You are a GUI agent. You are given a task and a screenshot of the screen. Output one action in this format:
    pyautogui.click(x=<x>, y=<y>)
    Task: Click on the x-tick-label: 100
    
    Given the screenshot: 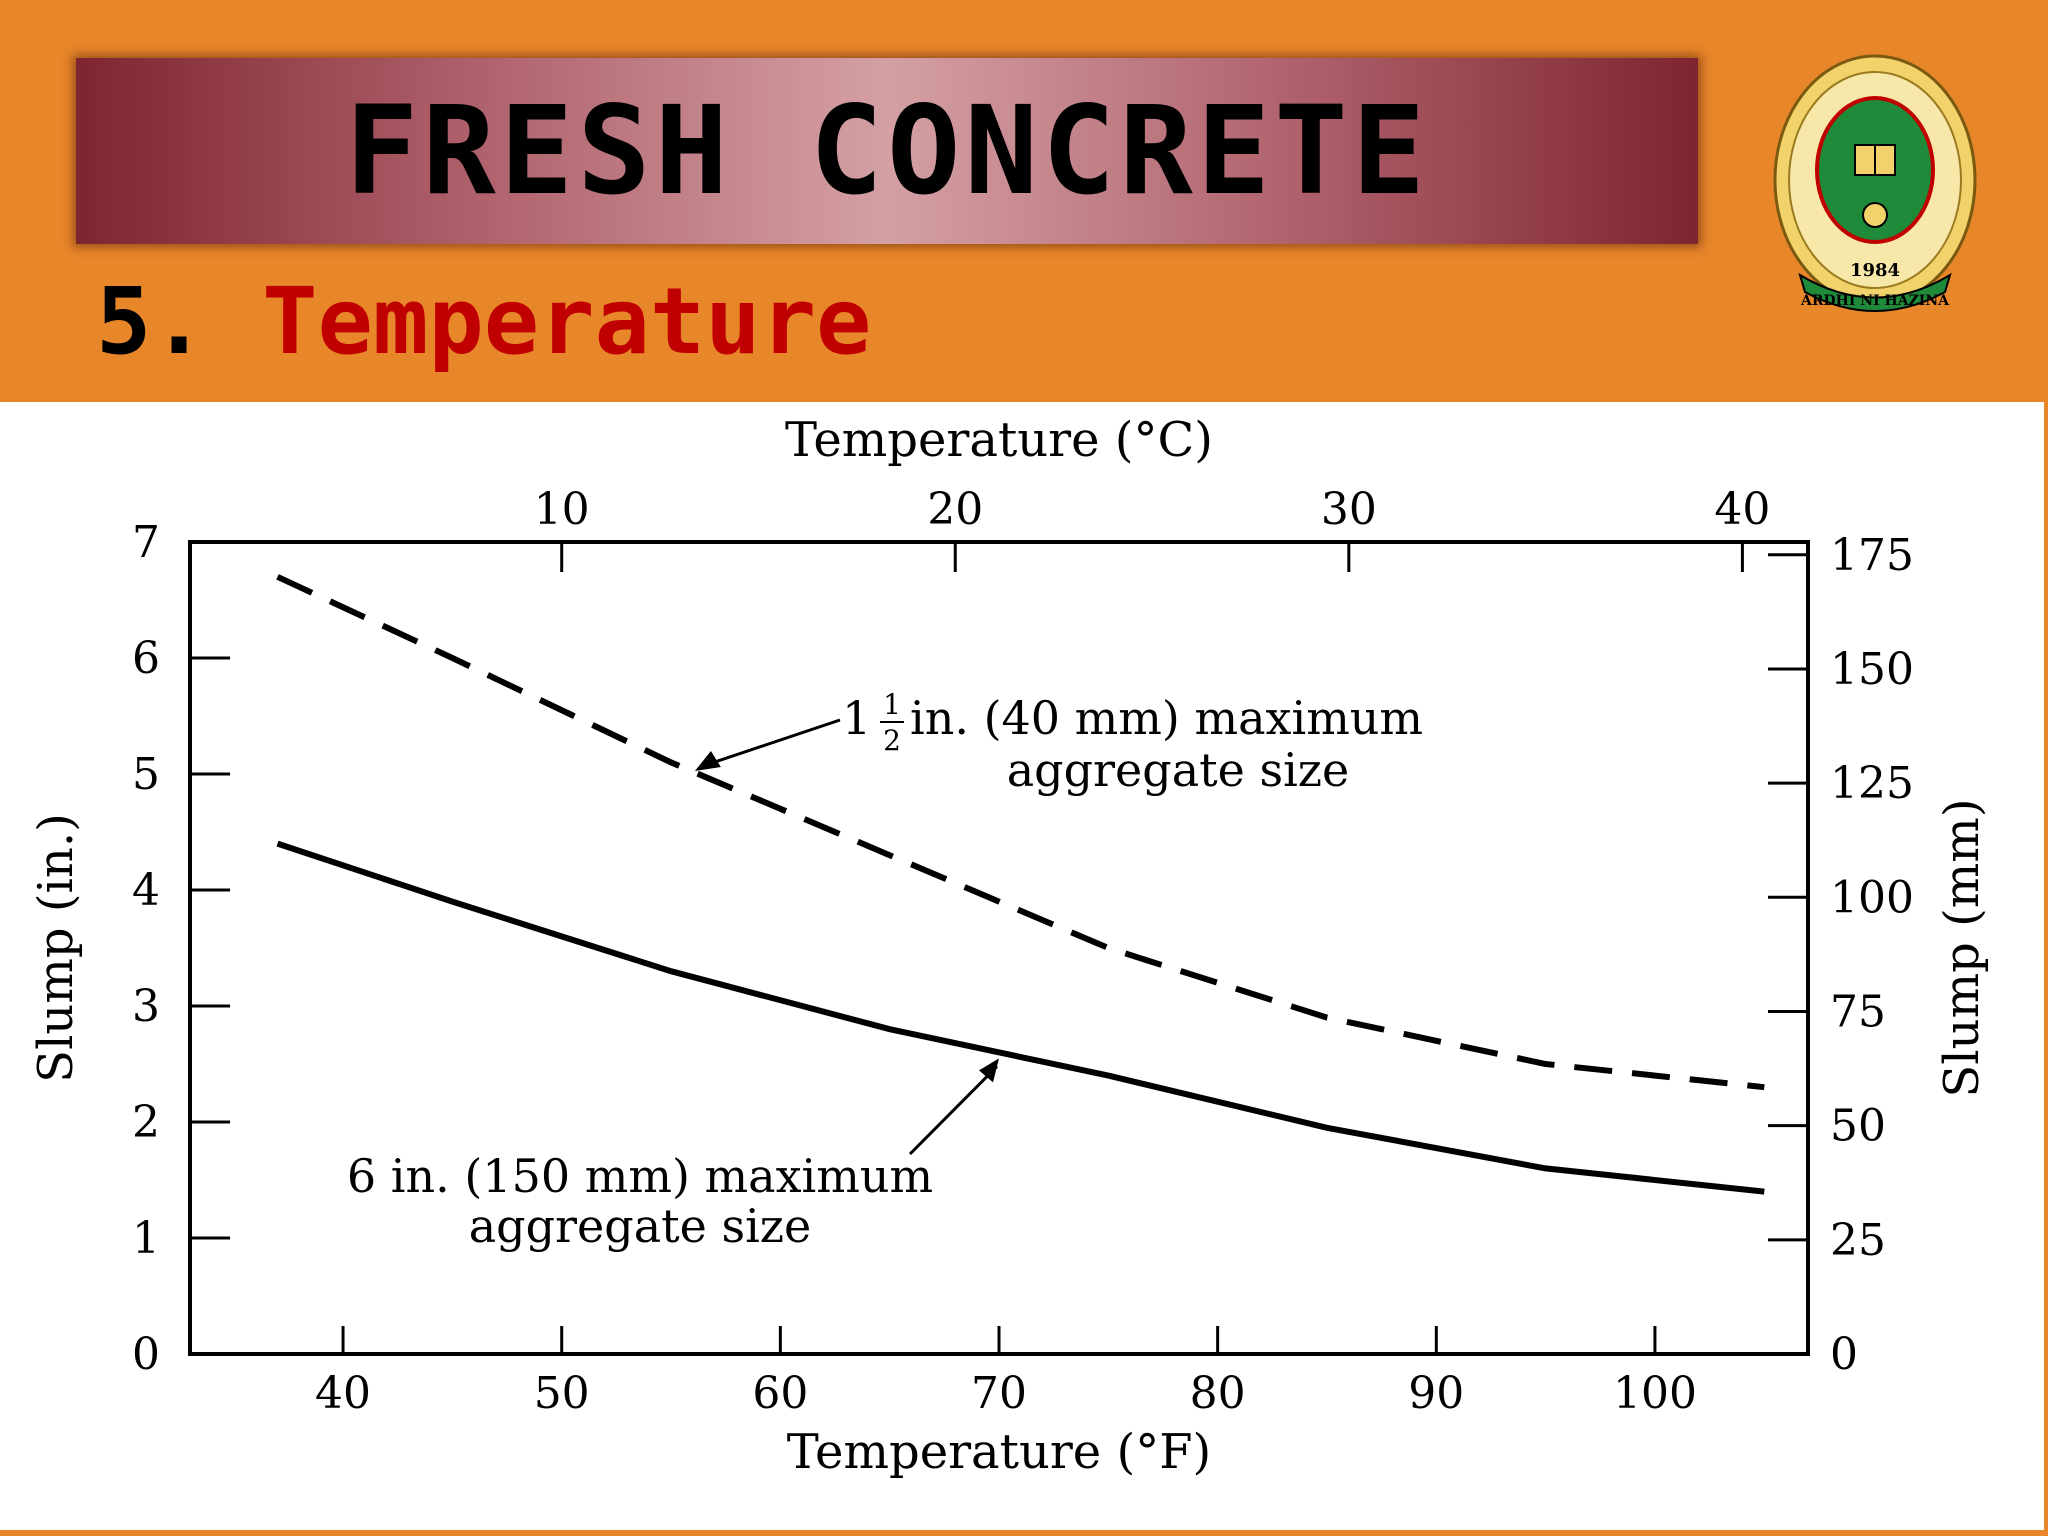 What is the action you would take?
    pyautogui.click(x=1655, y=1393)
    